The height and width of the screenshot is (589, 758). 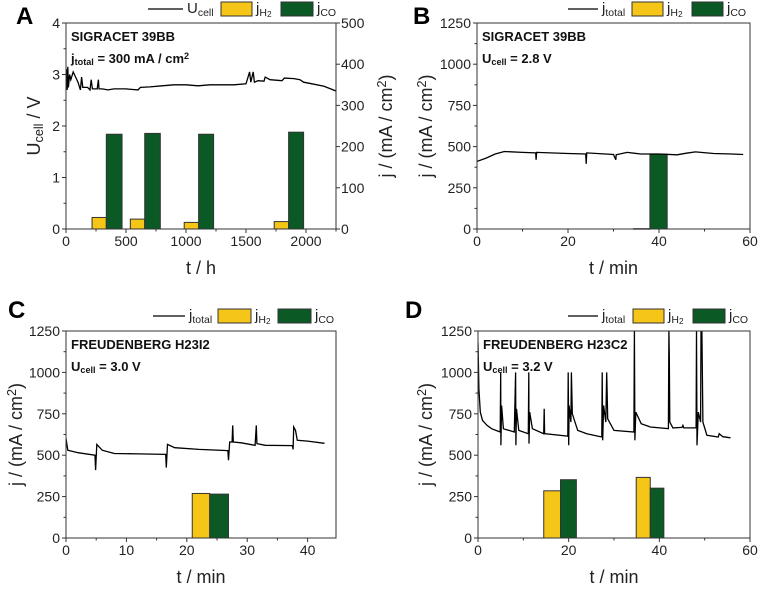 I want to click on x-tick-label: 60, so click(x=750, y=550).